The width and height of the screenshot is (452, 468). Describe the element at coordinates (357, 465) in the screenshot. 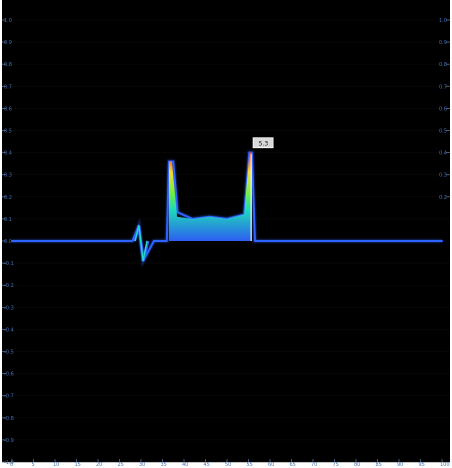

I see `bottom-tick-label: 80` at that location.